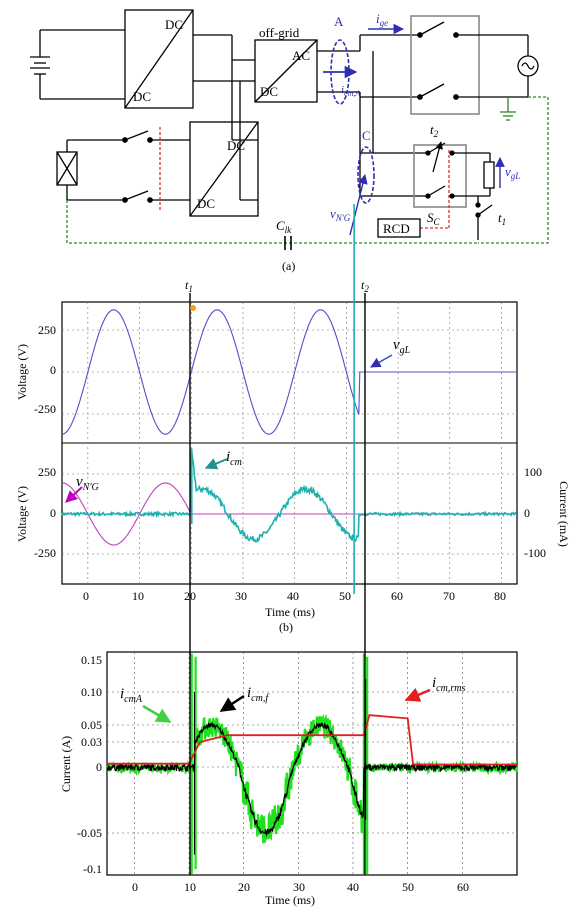 The width and height of the screenshot is (581, 907). What do you see at coordinates (91, 742) in the screenshot?
I see `panel-c-ytick: 0.03` at bounding box center [91, 742].